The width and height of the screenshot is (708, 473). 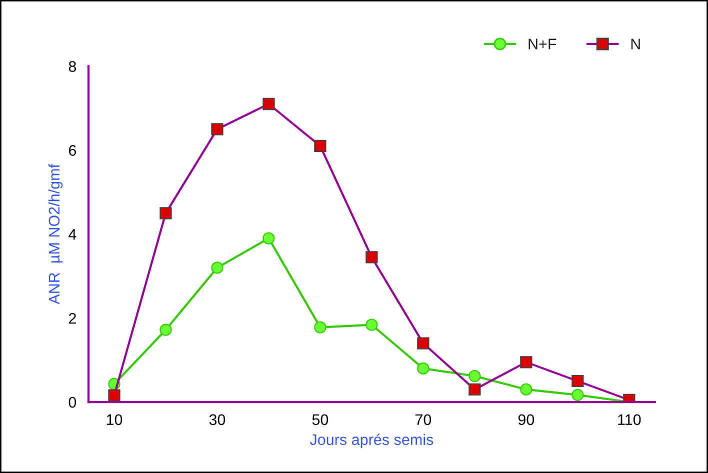 I want to click on y-tick-label: 2, so click(x=72, y=318).